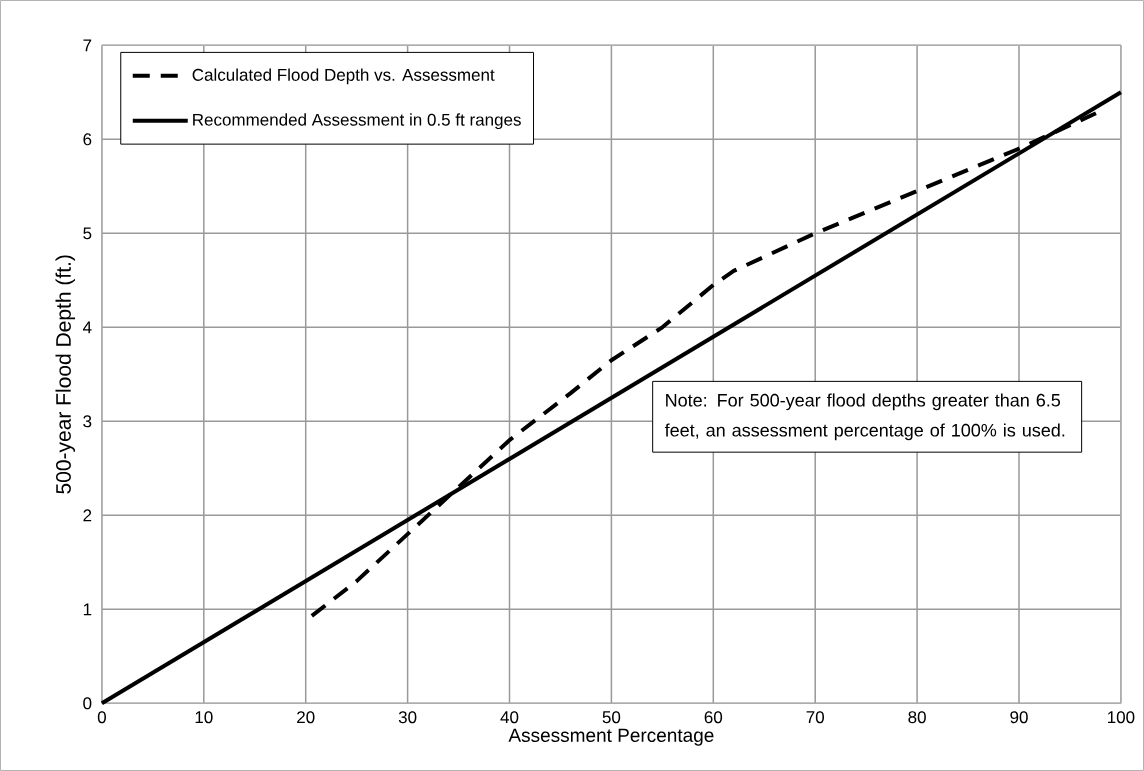 The height and width of the screenshot is (771, 1144). What do you see at coordinates (611, 737) in the screenshot?
I see `x-axis-title: Assessment Percentage` at bounding box center [611, 737].